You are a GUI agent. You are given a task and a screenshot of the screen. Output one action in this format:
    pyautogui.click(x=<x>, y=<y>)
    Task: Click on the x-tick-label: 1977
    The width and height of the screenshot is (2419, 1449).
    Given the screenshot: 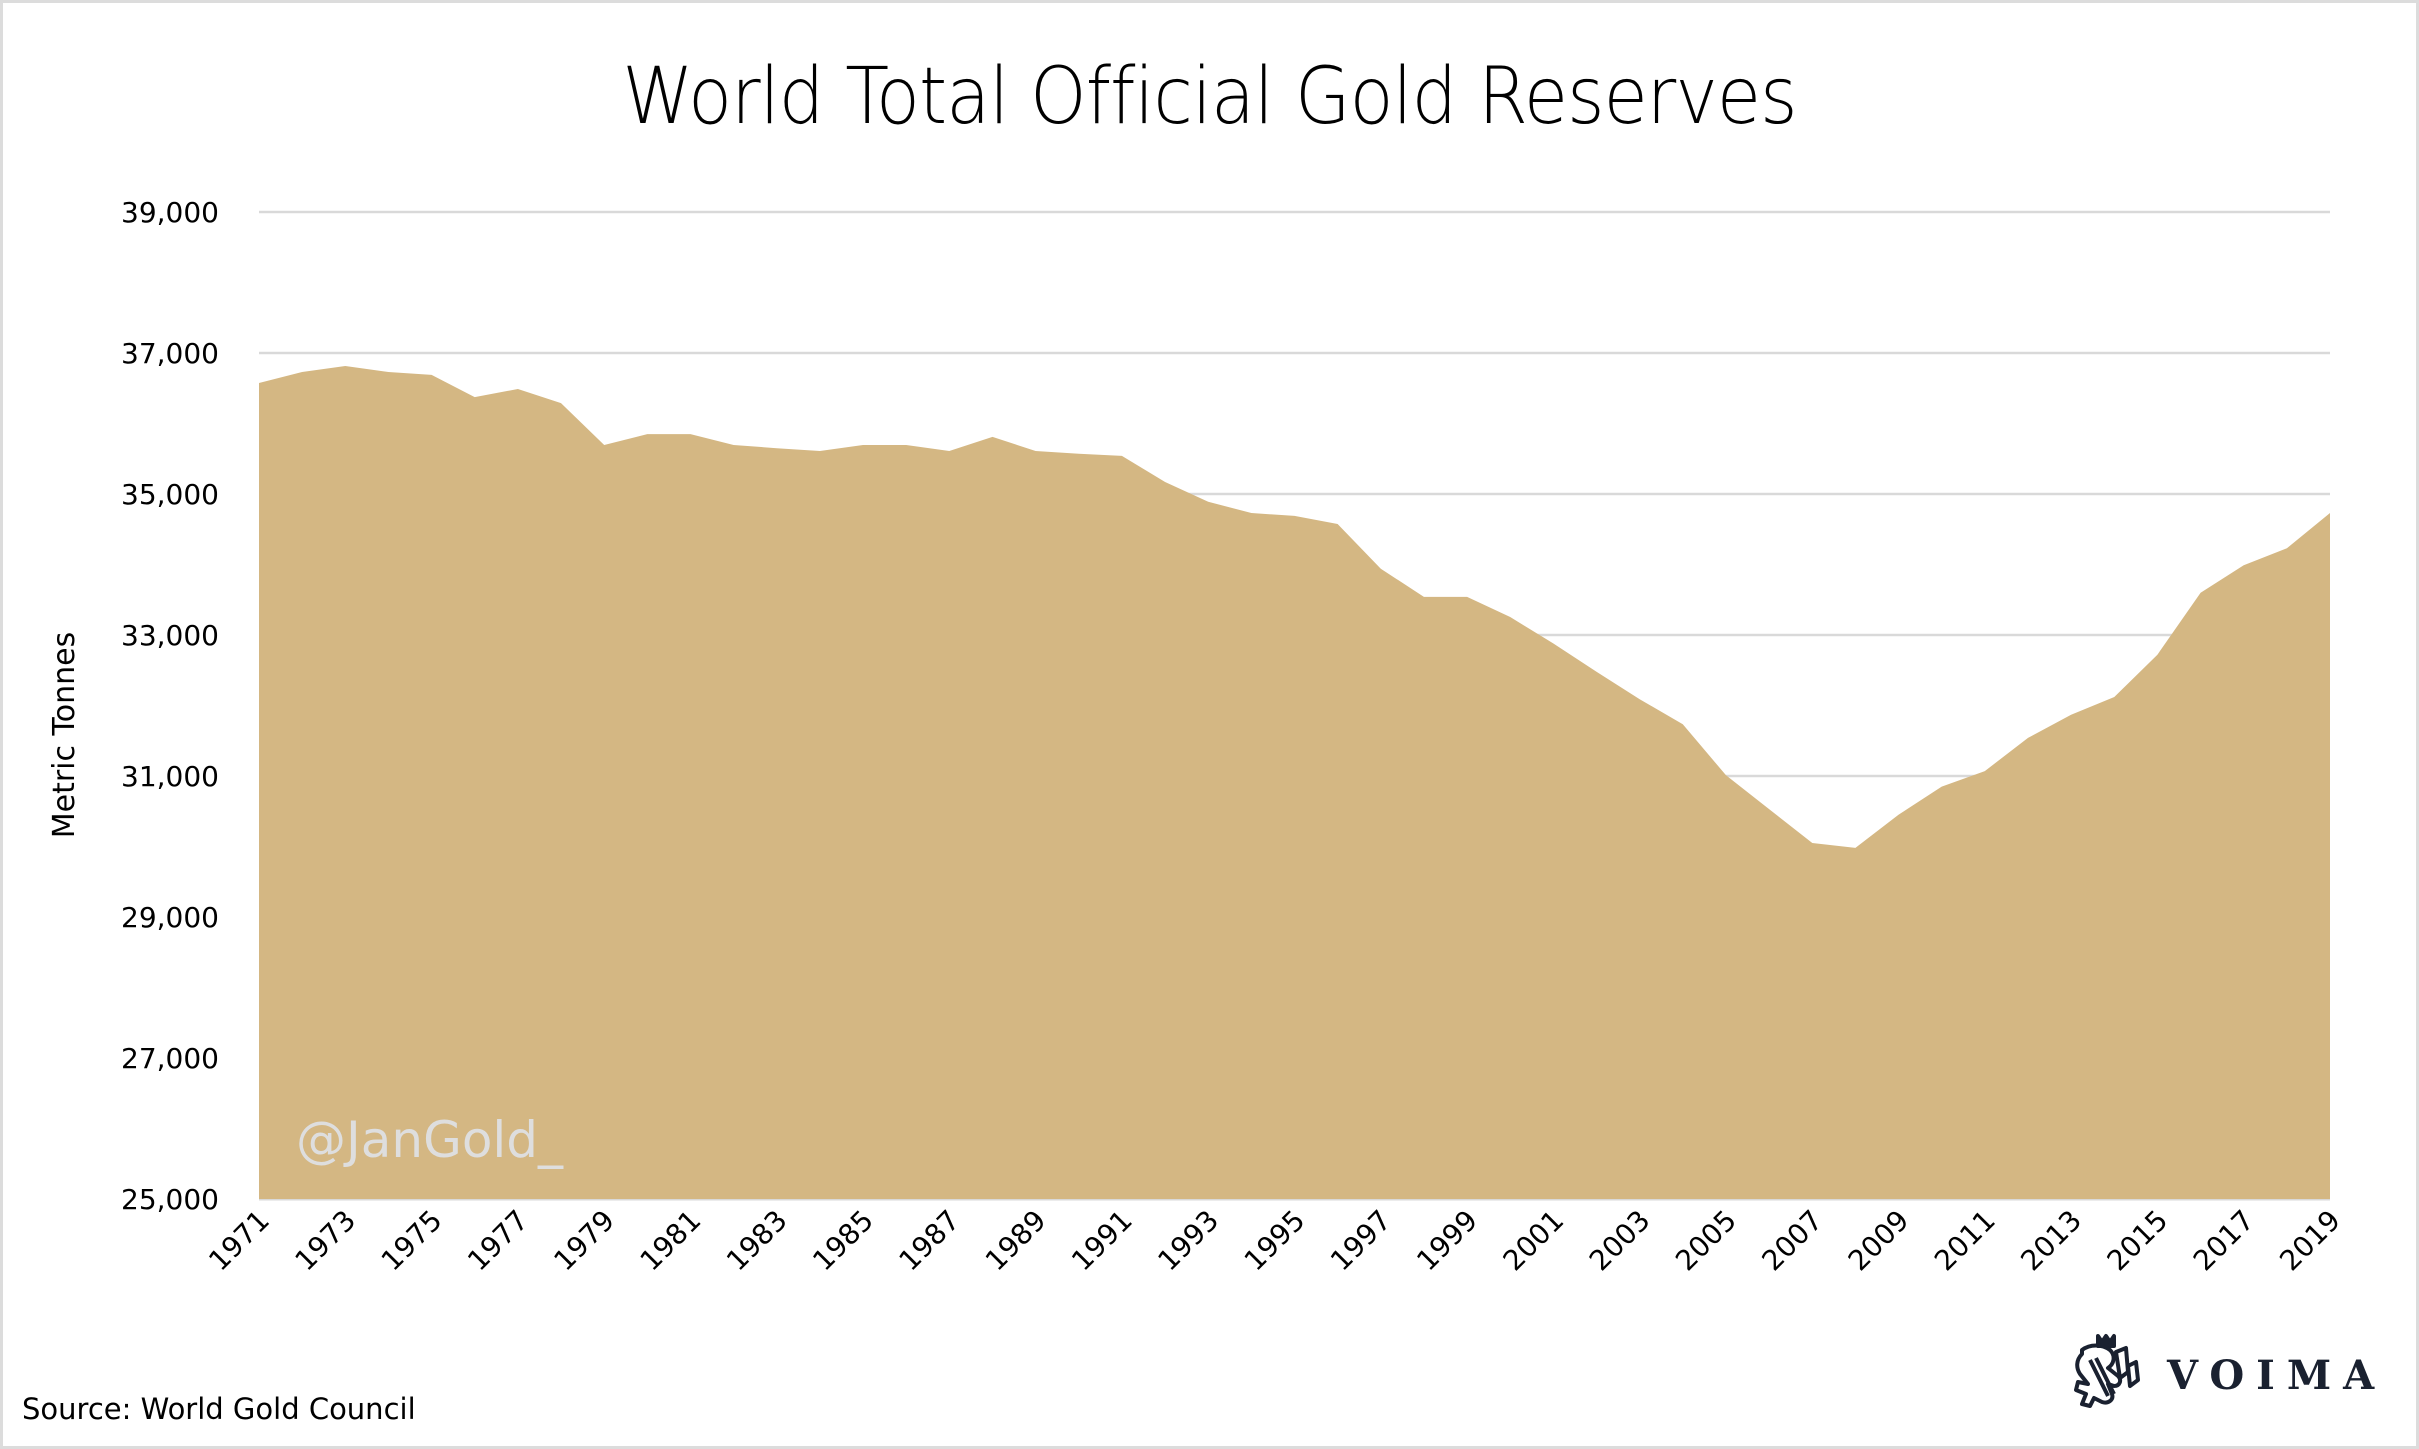 What is the action you would take?
    pyautogui.click(x=498, y=1241)
    